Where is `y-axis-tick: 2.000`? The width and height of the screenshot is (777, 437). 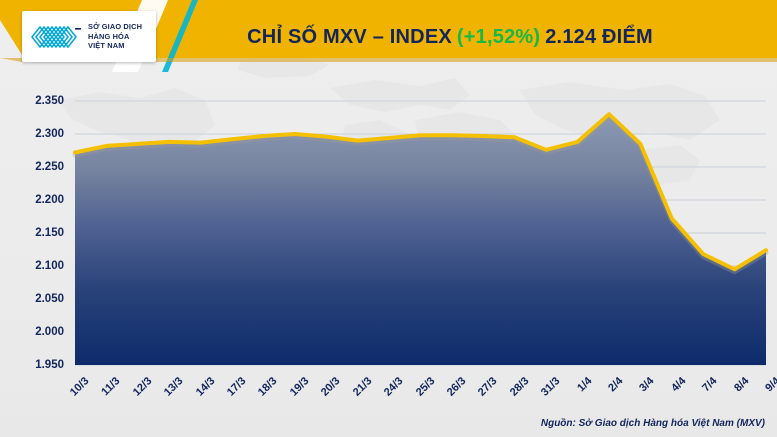 y-axis-tick: 2.000 is located at coordinates (49, 332).